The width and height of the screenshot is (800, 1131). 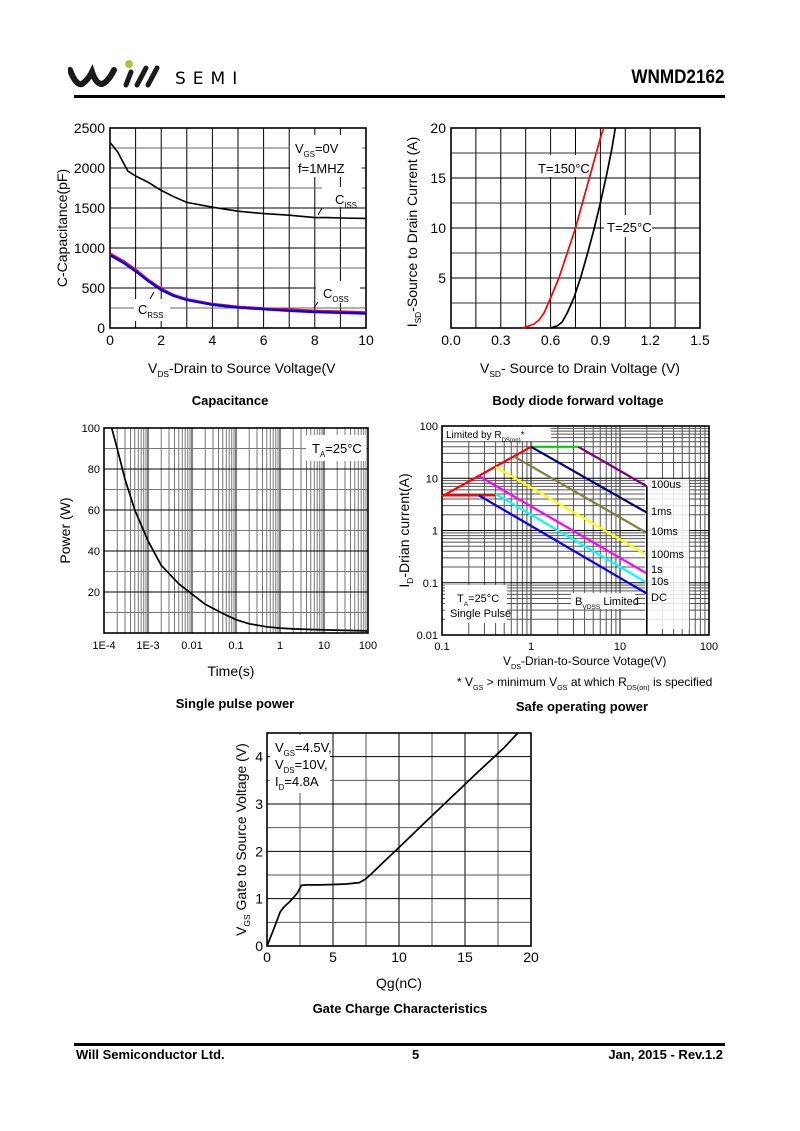 I want to click on will-semi-logo, so click(x=114, y=74).